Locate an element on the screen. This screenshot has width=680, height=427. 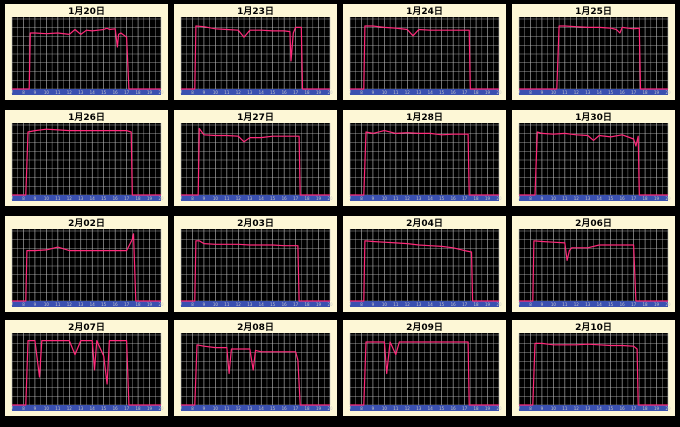
chart-title: 1月27日 is located at coordinates (255, 118).